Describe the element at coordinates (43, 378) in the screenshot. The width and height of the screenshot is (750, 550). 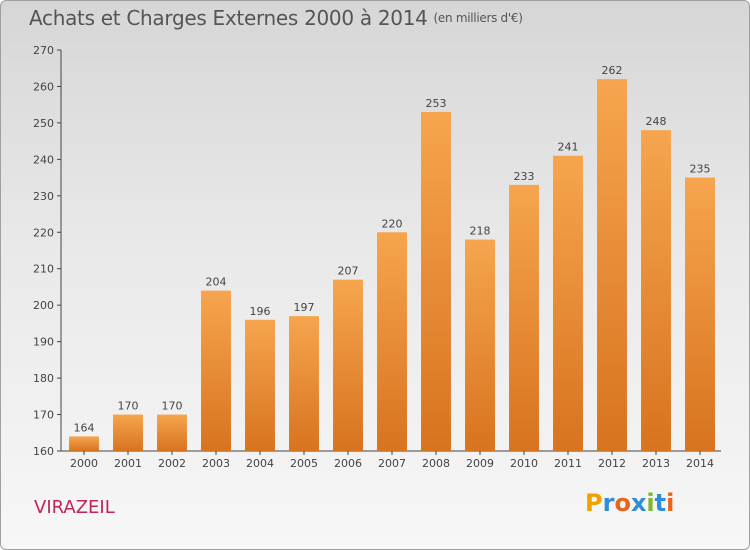
I see `y-tick-label: 180` at that location.